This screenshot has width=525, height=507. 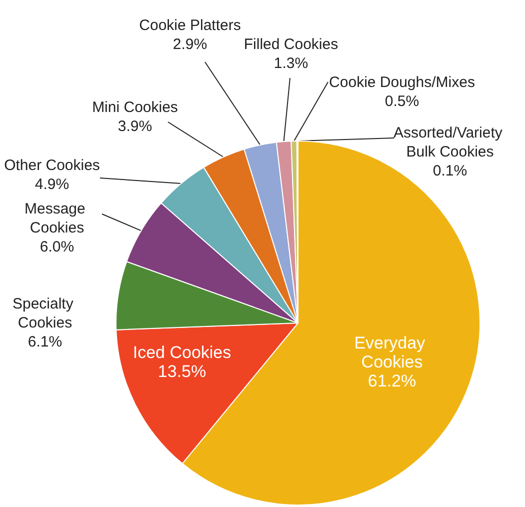 What do you see at coordinates (190, 44) in the screenshot?
I see `data-label: 2.9%` at bounding box center [190, 44].